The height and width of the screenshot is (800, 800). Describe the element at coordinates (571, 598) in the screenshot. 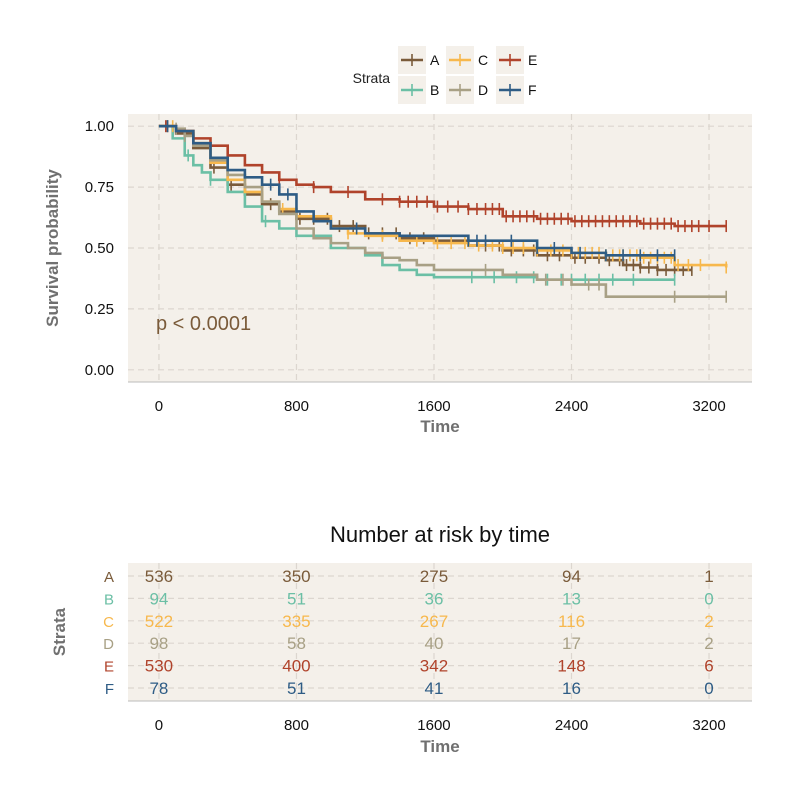

I see `risk-cell: 13` at that location.